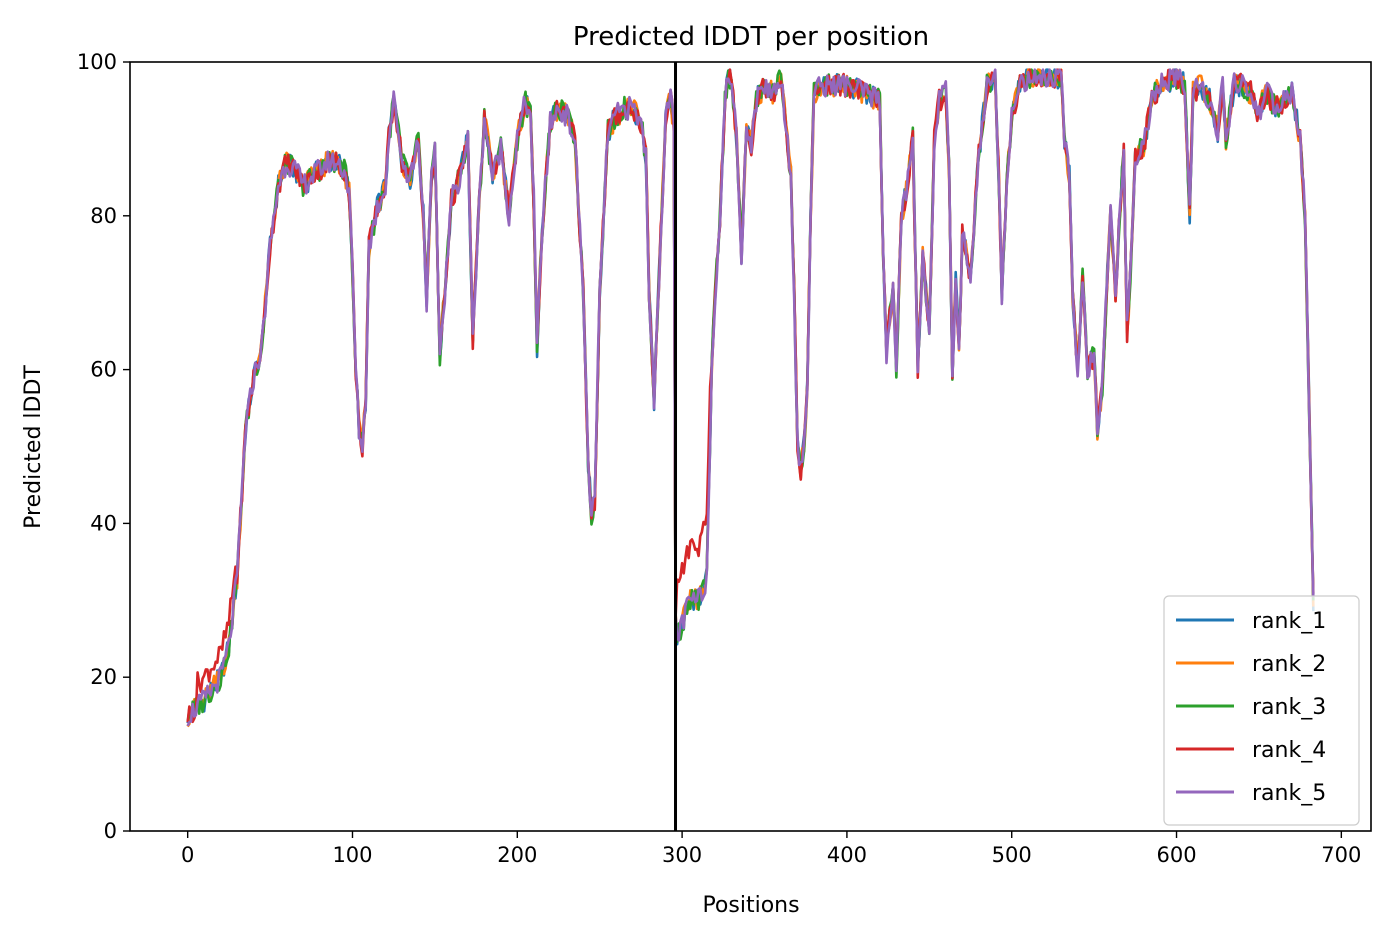 The height and width of the screenshot is (939, 1391). What do you see at coordinates (103, 677) in the screenshot?
I see `y-tick-label: 20` at bounding box center [103, 677].